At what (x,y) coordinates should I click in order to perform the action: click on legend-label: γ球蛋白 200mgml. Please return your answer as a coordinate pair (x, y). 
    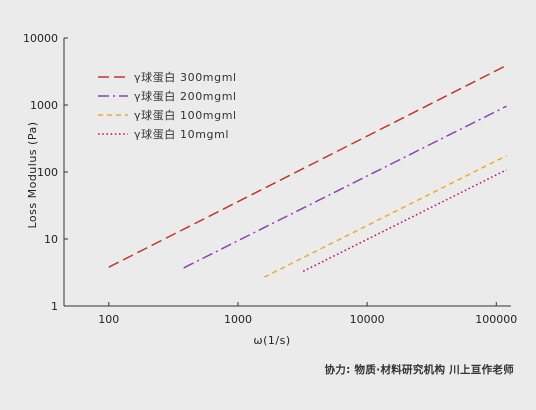
    Looking at the image, I should click on (185, 96).